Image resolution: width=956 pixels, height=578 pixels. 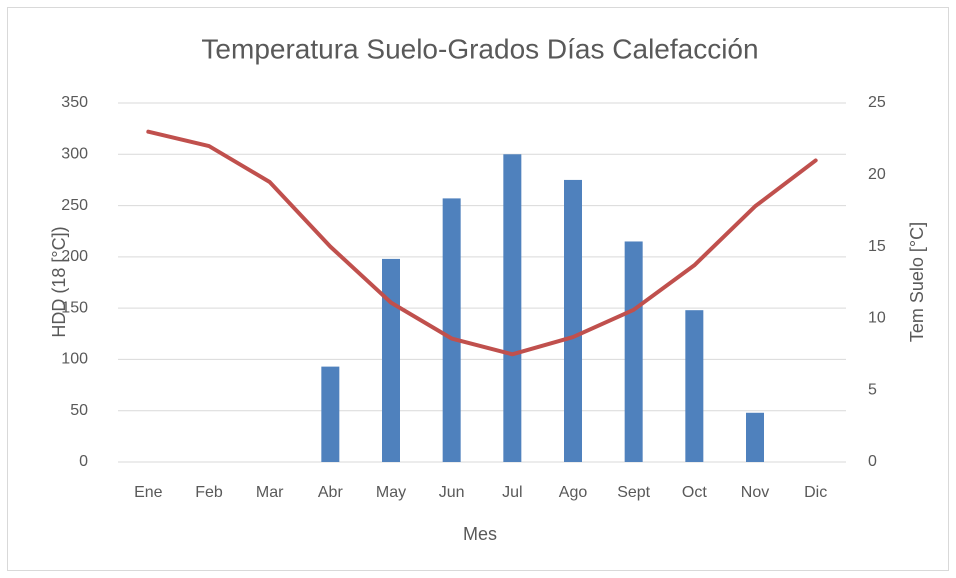 I want to click on x-tick-label: May, so click(x=391, y=492).